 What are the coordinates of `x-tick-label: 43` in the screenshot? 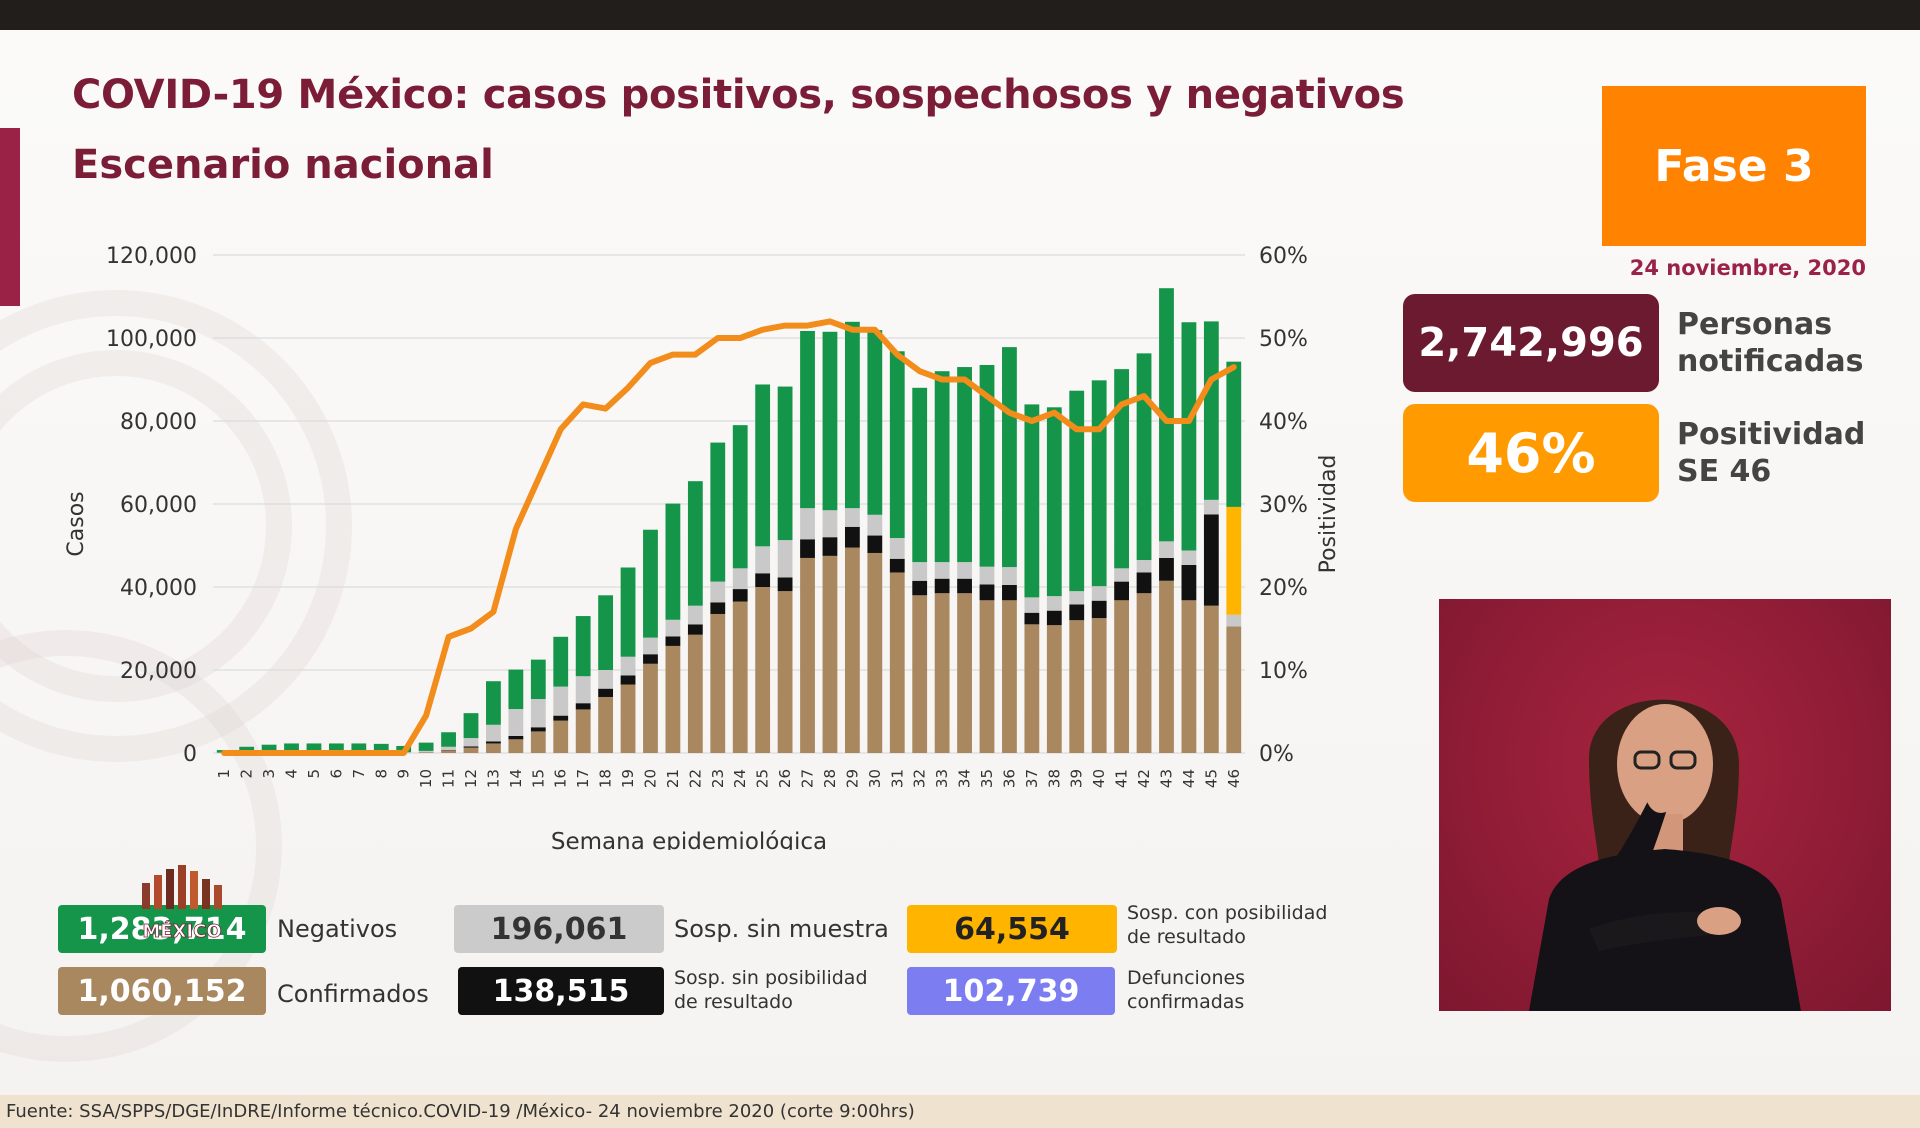 It's located at (1166, 778).